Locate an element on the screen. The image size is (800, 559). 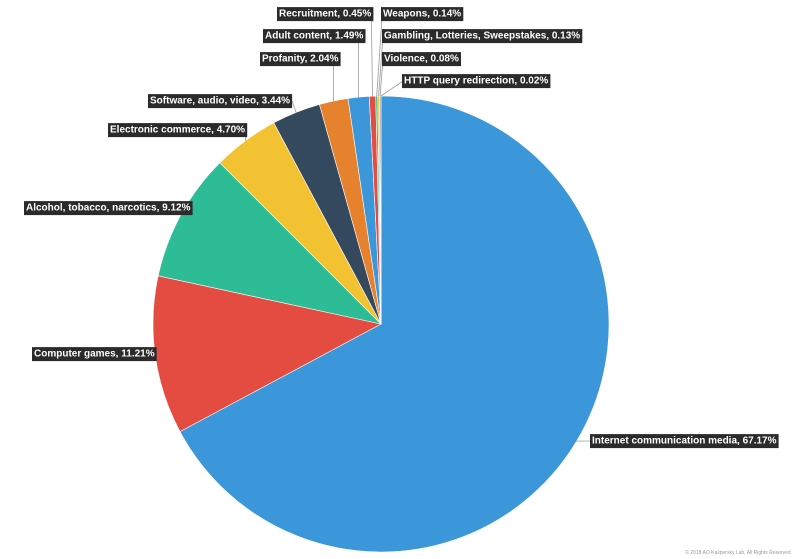
slice-label-text: Internet communication media, 67.17% is located at coordinates (684, 441).